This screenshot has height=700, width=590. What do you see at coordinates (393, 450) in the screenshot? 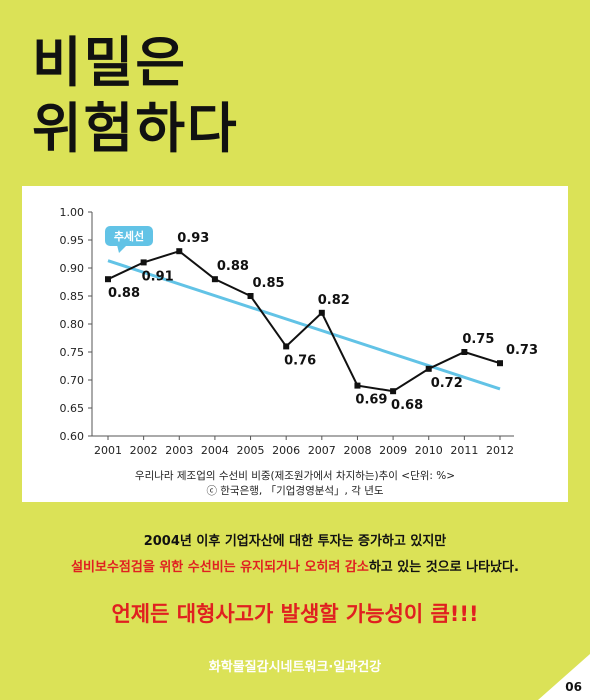
I see `x-tick-label: 2009` at bounding box center [393, 450].